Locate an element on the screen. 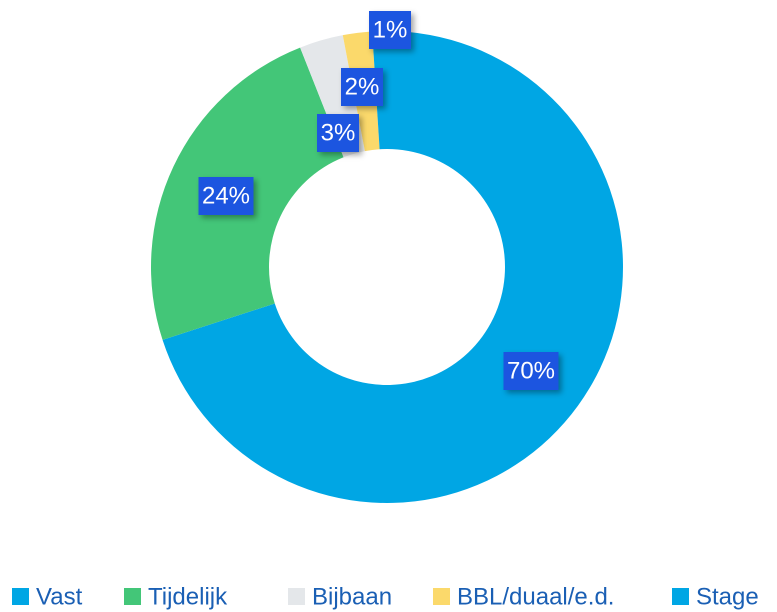  data-label: 3% is located at coordinates (338, 132).